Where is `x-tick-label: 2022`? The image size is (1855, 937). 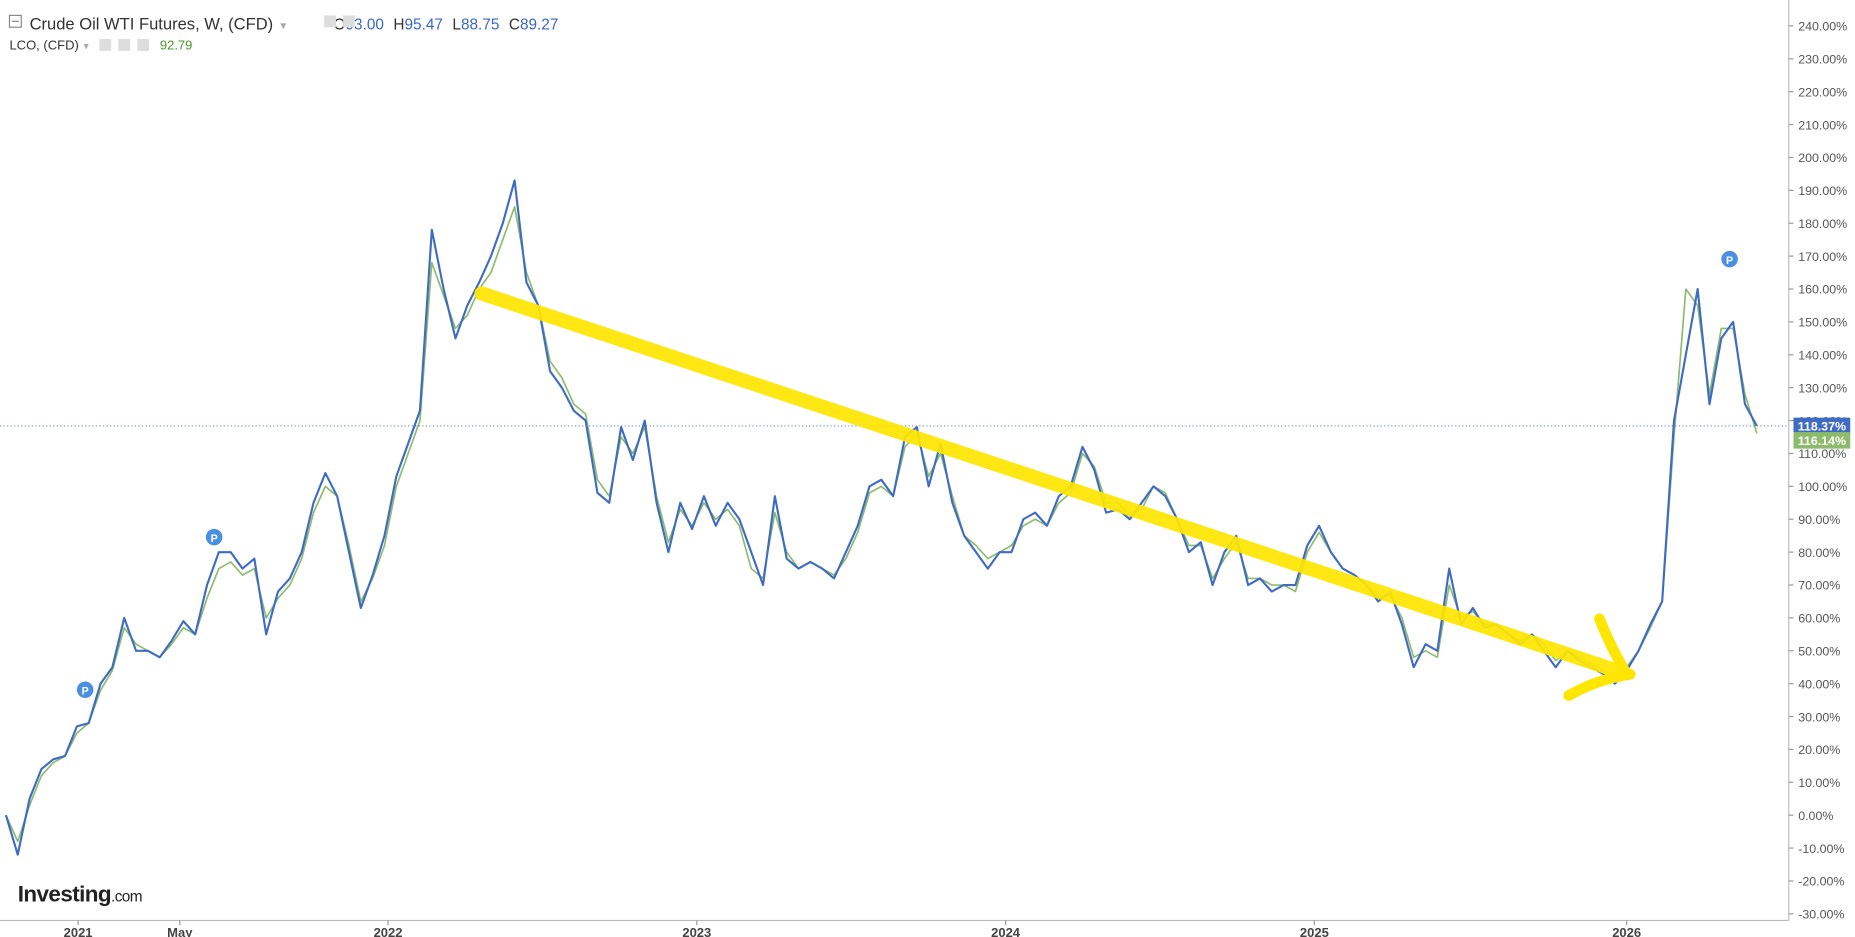 x-tick-label: 2022 is located at coordinates (388, 931).